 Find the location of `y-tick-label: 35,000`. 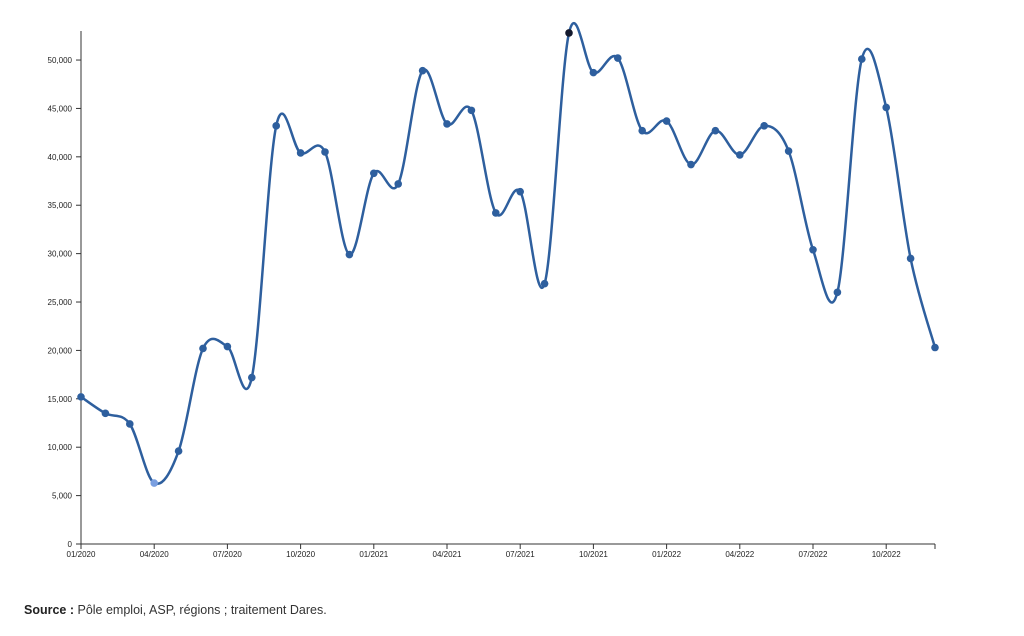

y-tick-label: 35,000 is located at coordinates (60, 205).